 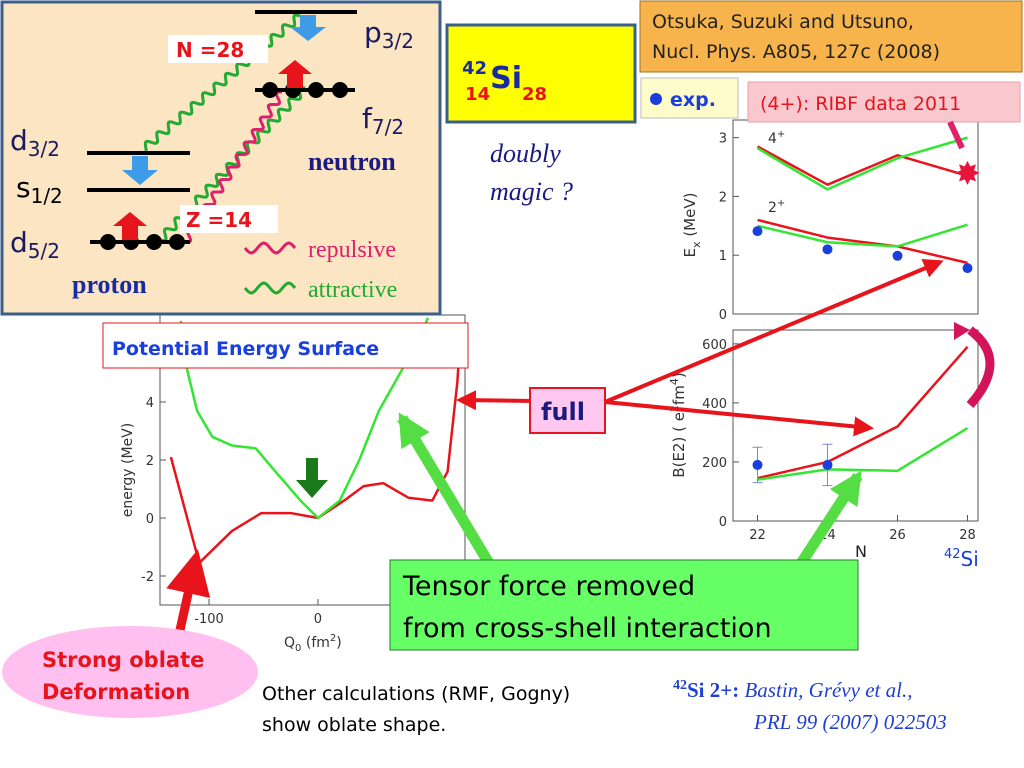 What do you see at coordinates (531, 191) in the screenshot?
I see `note: magic ?` at bounding box center [531, 191].